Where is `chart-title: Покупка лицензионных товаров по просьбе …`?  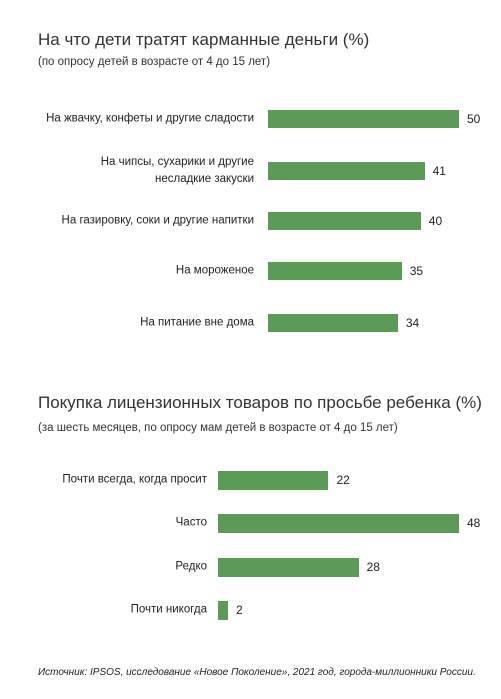 chart-title: Покупка лицензионных товаров по просьбе … is located at coordinates (260, 402).